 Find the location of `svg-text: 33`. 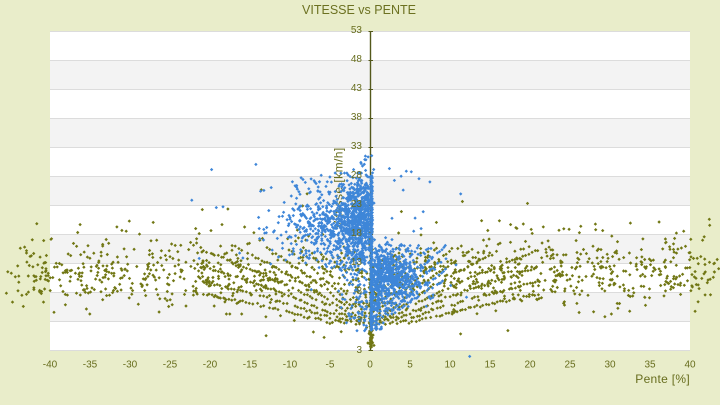

svg-text: 33 is located at coordinates (357, 146).